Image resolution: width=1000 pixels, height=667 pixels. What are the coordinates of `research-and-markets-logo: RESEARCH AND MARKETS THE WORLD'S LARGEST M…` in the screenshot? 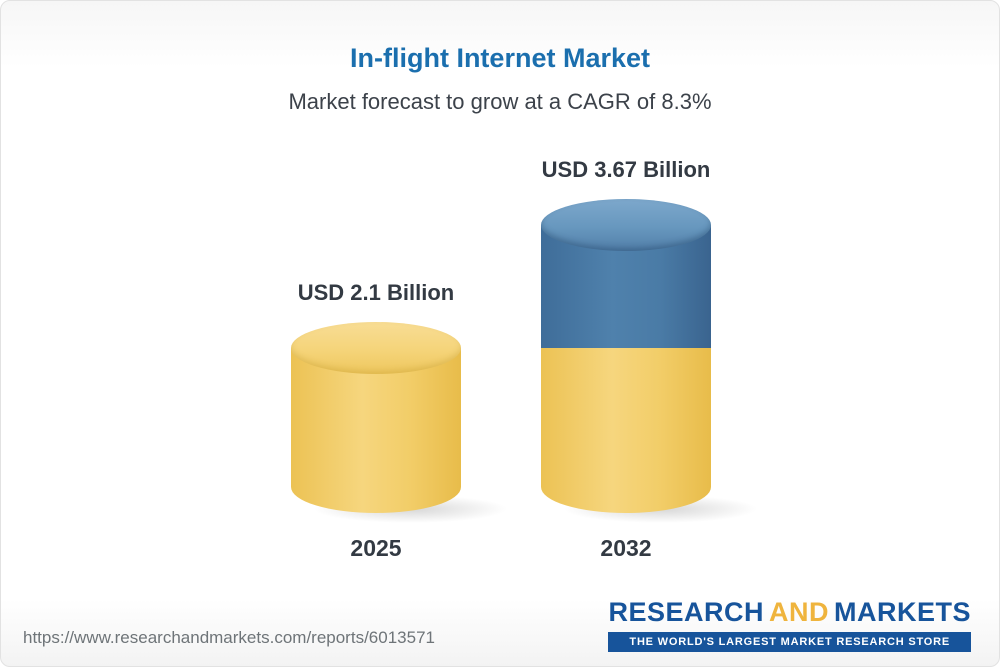 It's located at (789, 624).